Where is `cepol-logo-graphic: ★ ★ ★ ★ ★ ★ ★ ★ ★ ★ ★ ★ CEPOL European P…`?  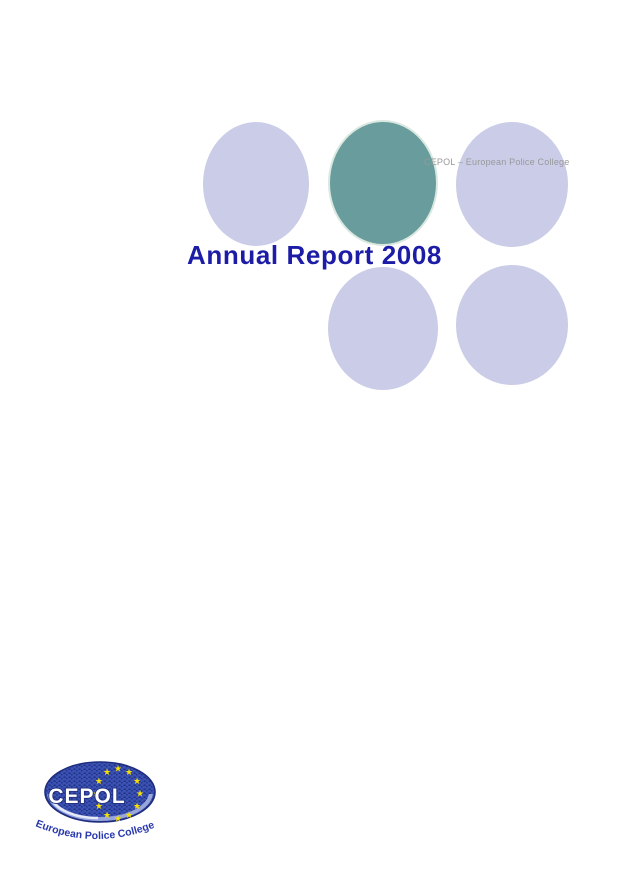 cepol-logo-graphic: ★ ★ ★ ★ ★ ★ ★ ★ ★ ★ ★ ★ CEPOL European P… is located at coordinates (95, 801).